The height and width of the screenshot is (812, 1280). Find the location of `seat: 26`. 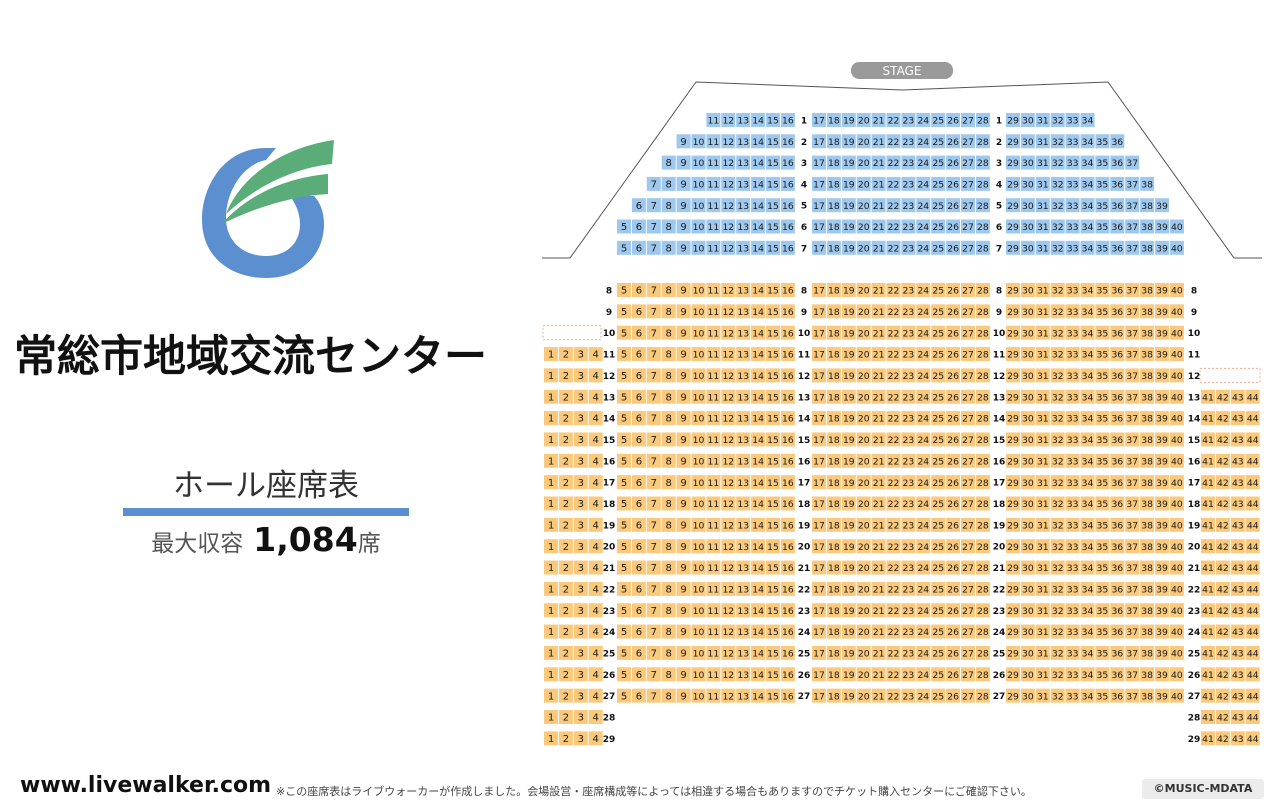

seat: 26 is located at coordinates (953, 588).